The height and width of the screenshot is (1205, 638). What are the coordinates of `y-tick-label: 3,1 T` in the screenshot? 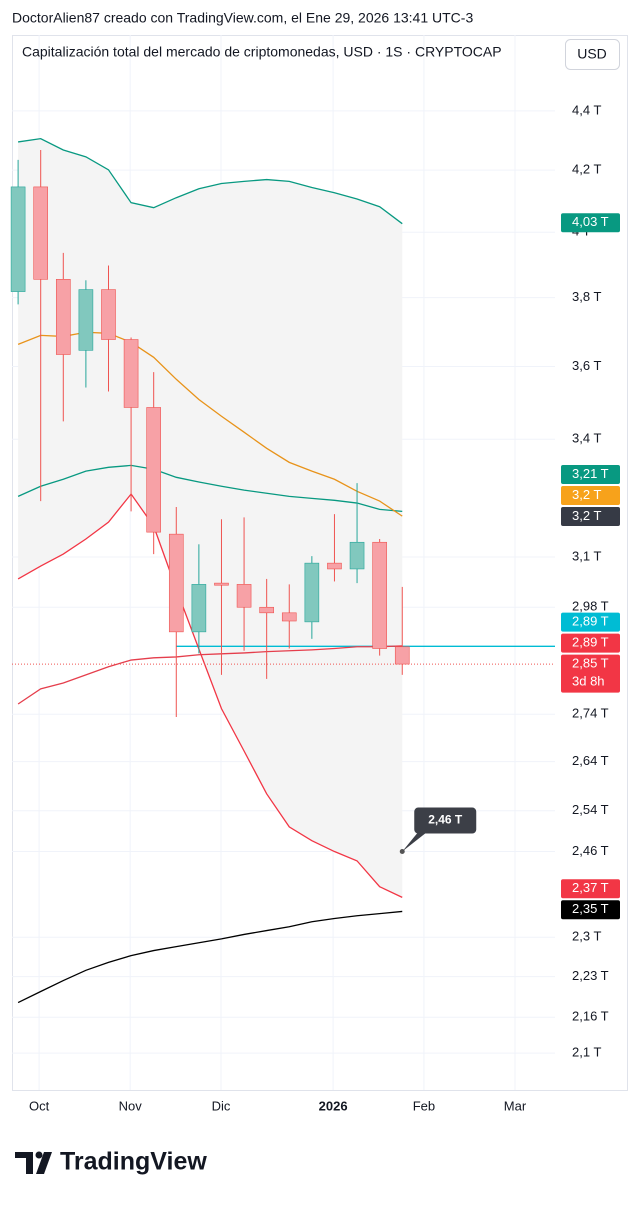 It's located at (586, 555).